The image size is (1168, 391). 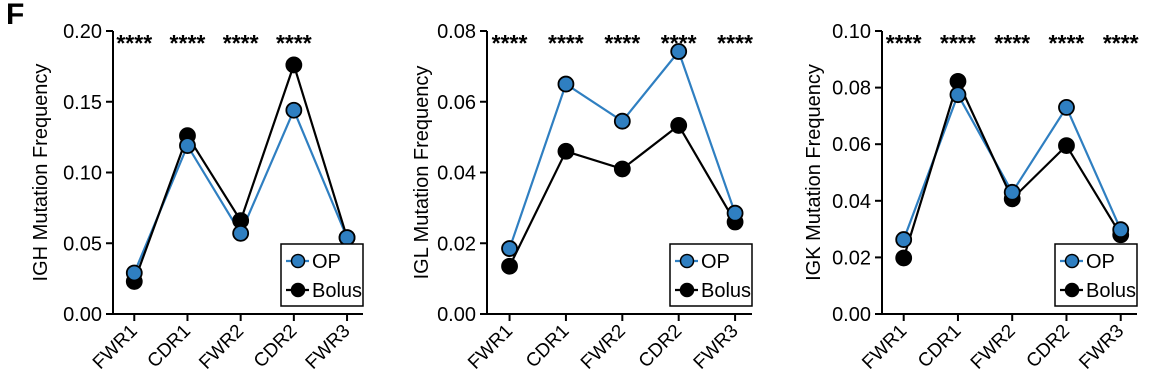 I want to click on y-tick-label: 0.15, so click(x=82, y=103).